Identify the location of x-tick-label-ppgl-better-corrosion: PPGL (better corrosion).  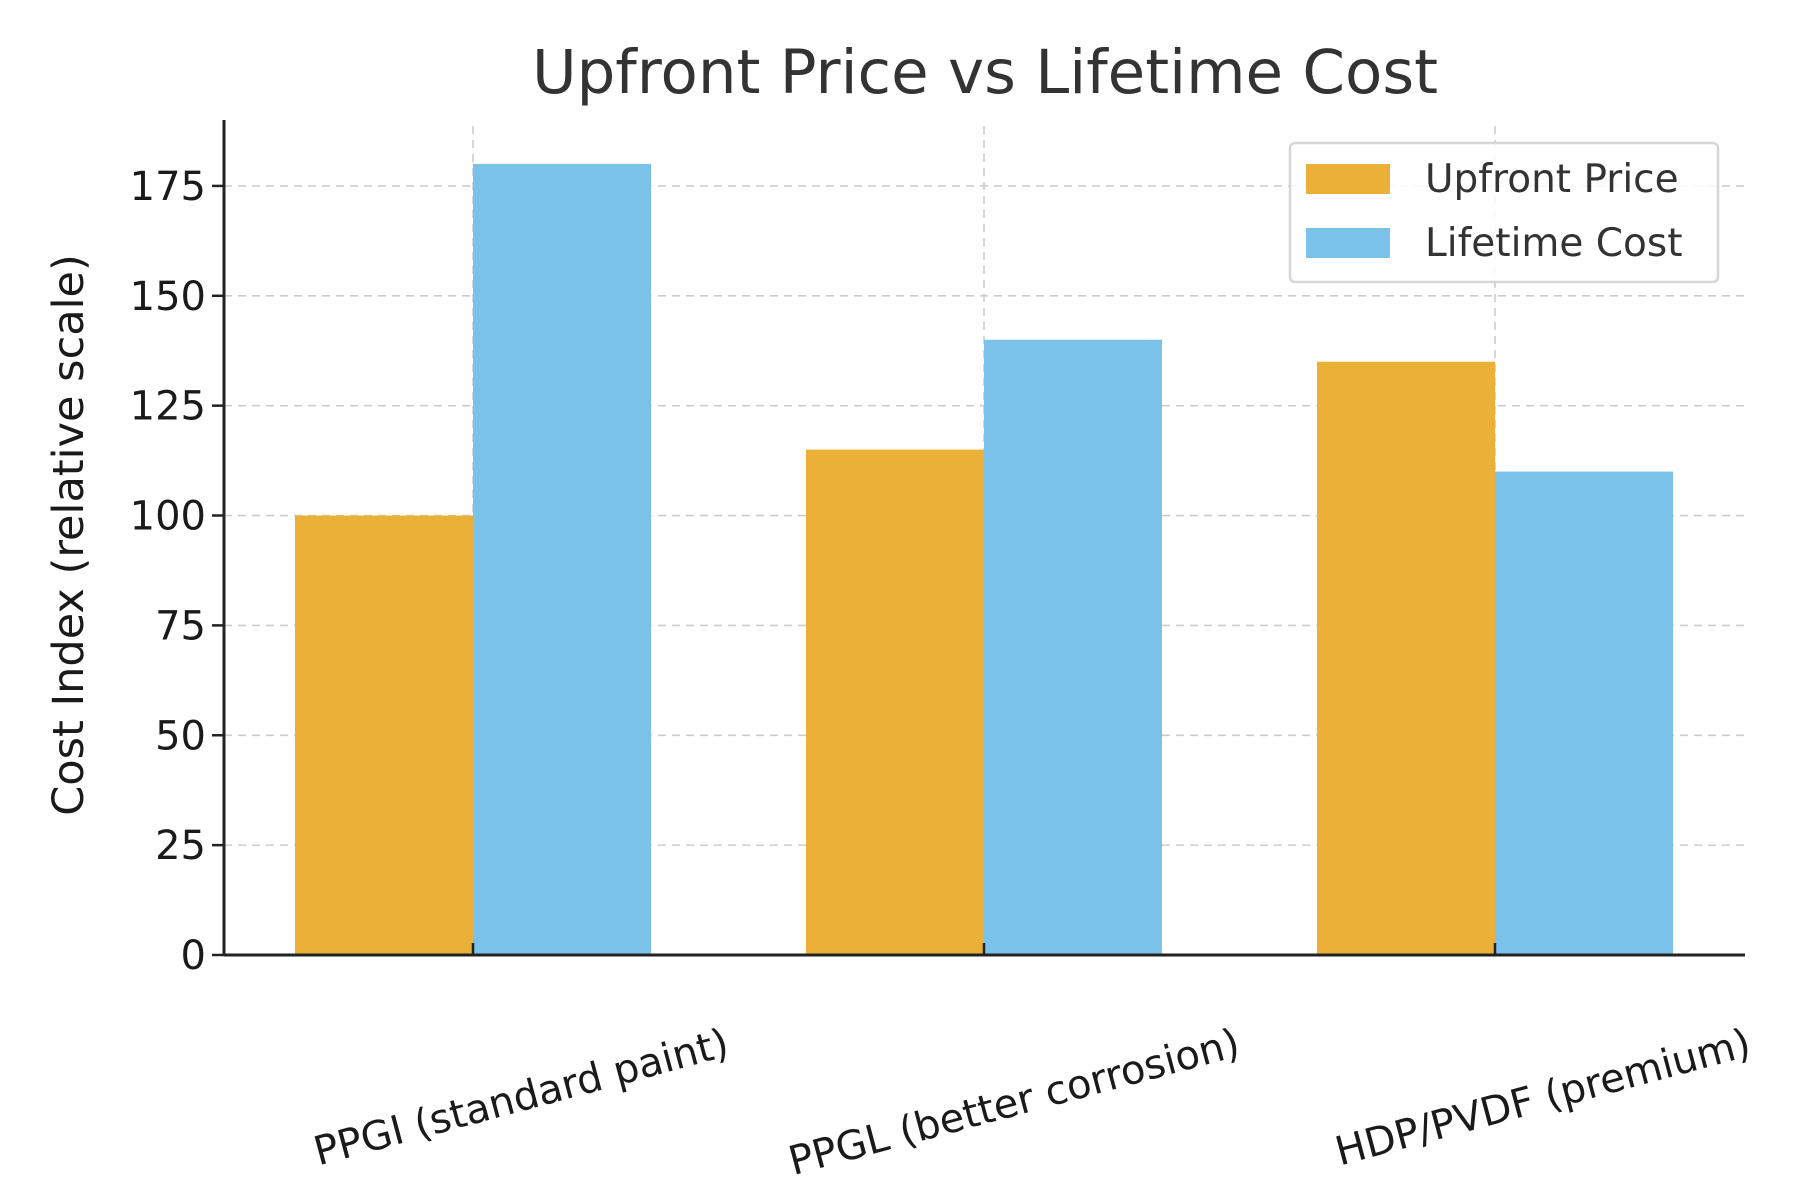
(1014, 1102).